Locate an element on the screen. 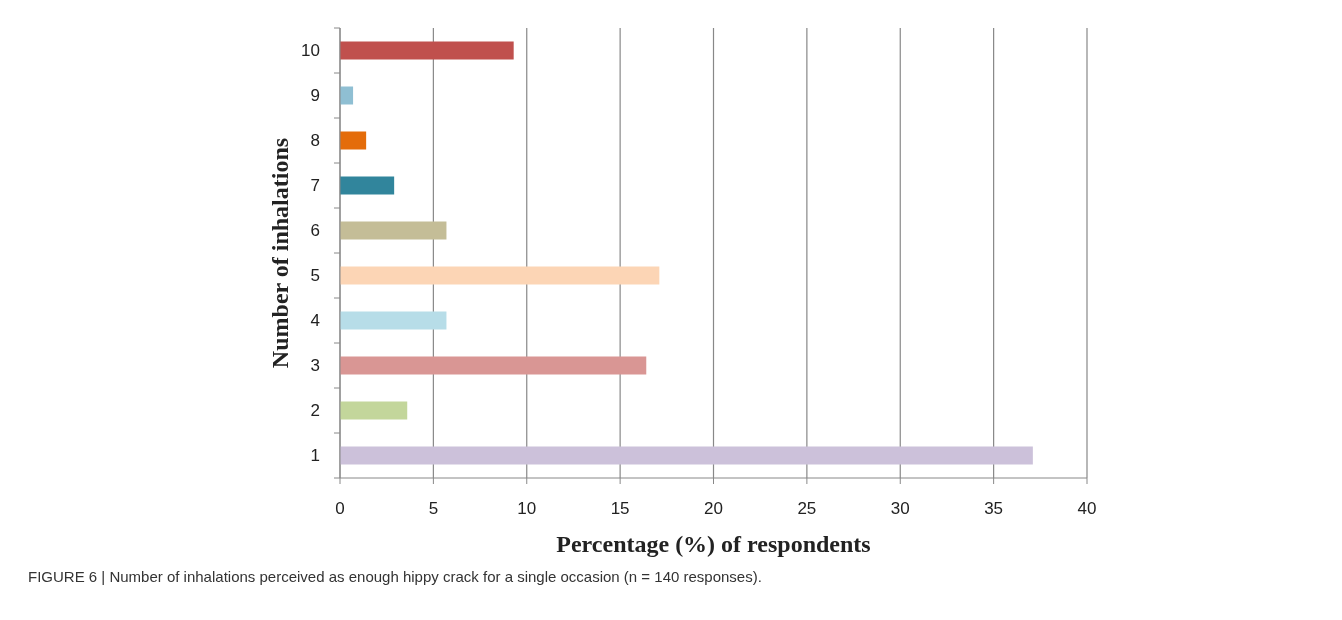  x-tick-label: 40 is located at coordinates (1087, 508).